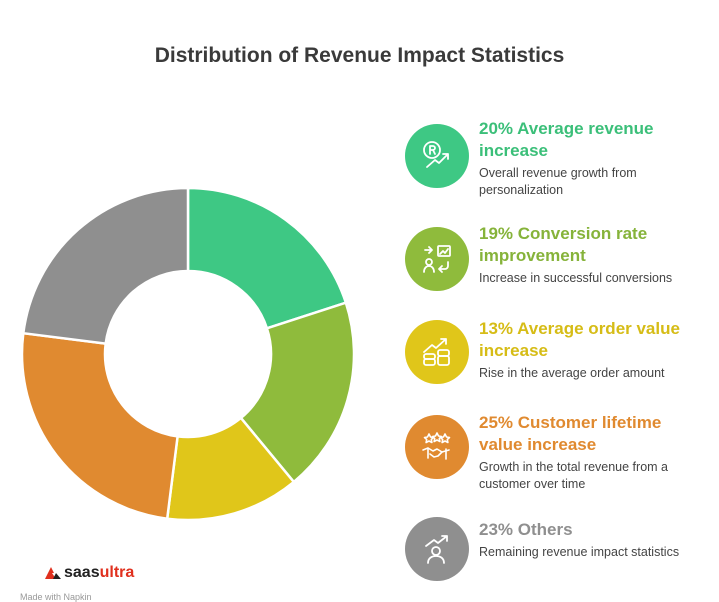 The image size is (719, 602). Describe the element at coordinates (267, 258) in the screenshot. I see `donut-slice-average-revenue-increase` at that location.